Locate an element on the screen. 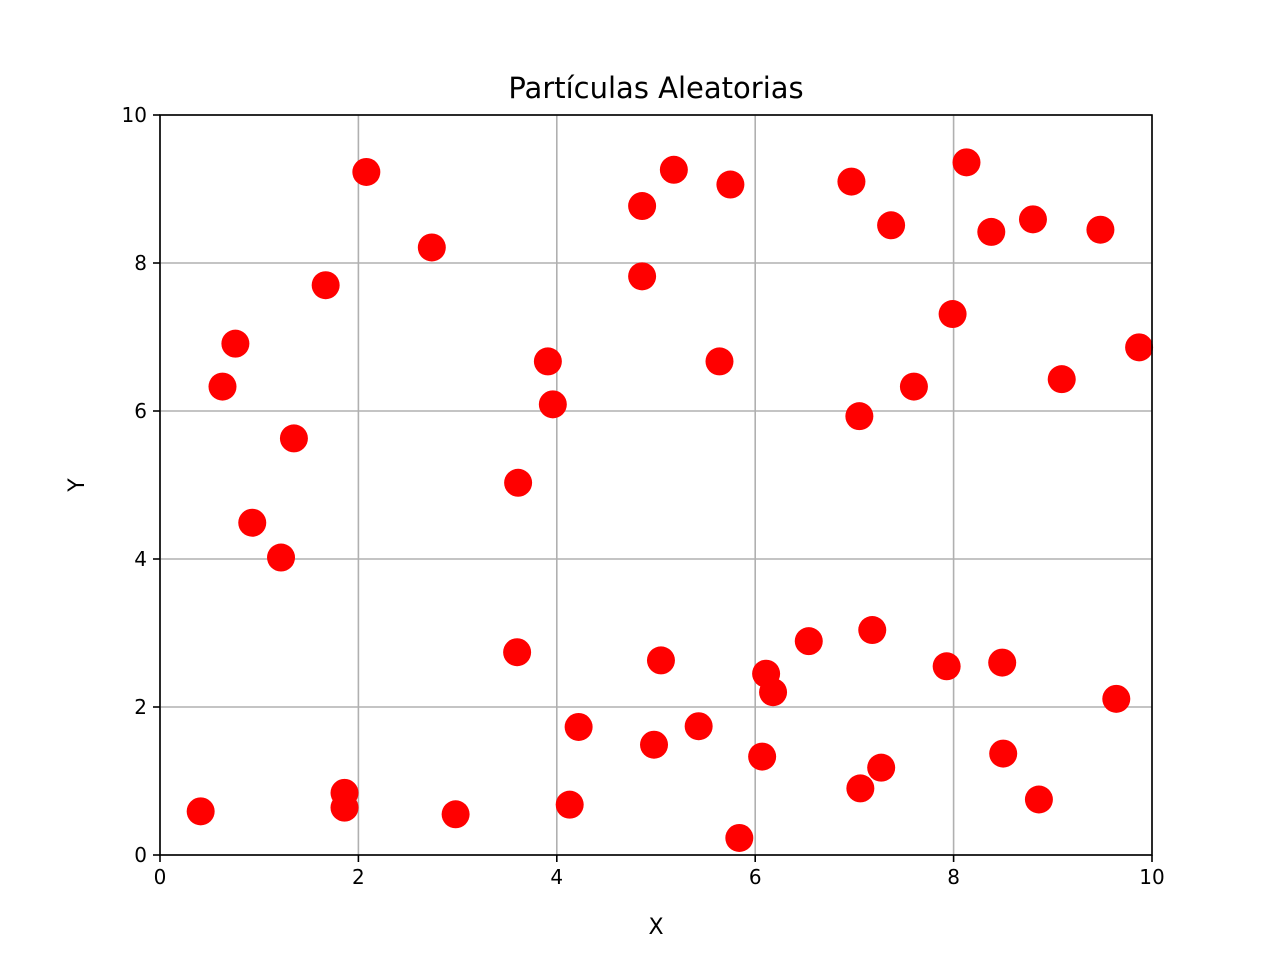 The image size is (1280, 960). x-tick-label: 4 is located at coordinates (556, 877).